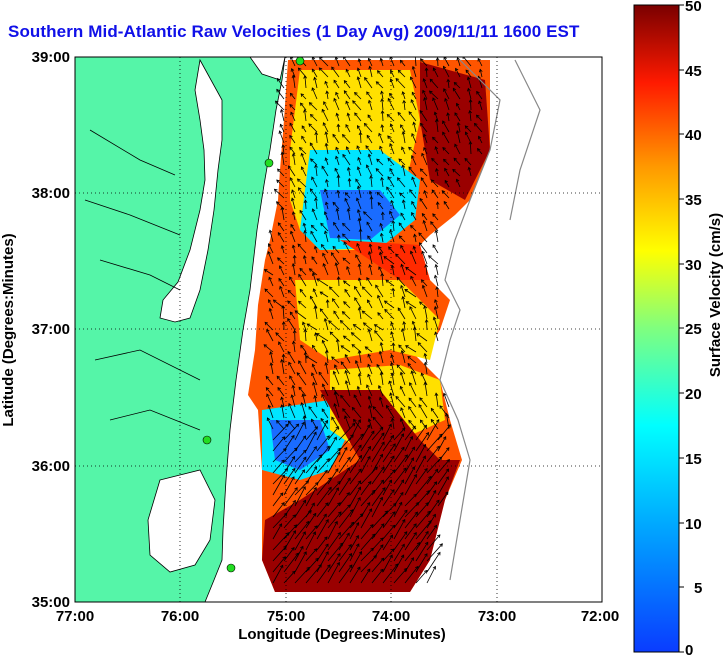 Image resolution: width=724 pixels, height=659 pixels. What do you see at coordinates (51, 330) in the screenshot?
I see `y-tick-labels: 39:00 38:00 37:00 36:00 35:00` at bounding box center [51, 330].